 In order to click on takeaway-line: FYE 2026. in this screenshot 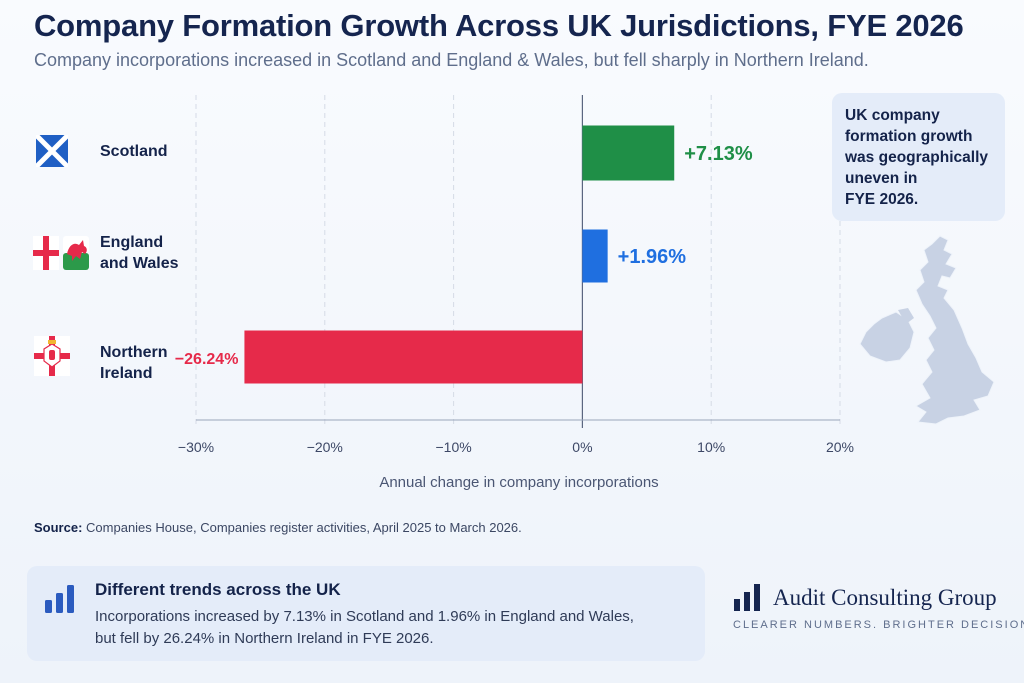, I will do `click(882, 199)`.